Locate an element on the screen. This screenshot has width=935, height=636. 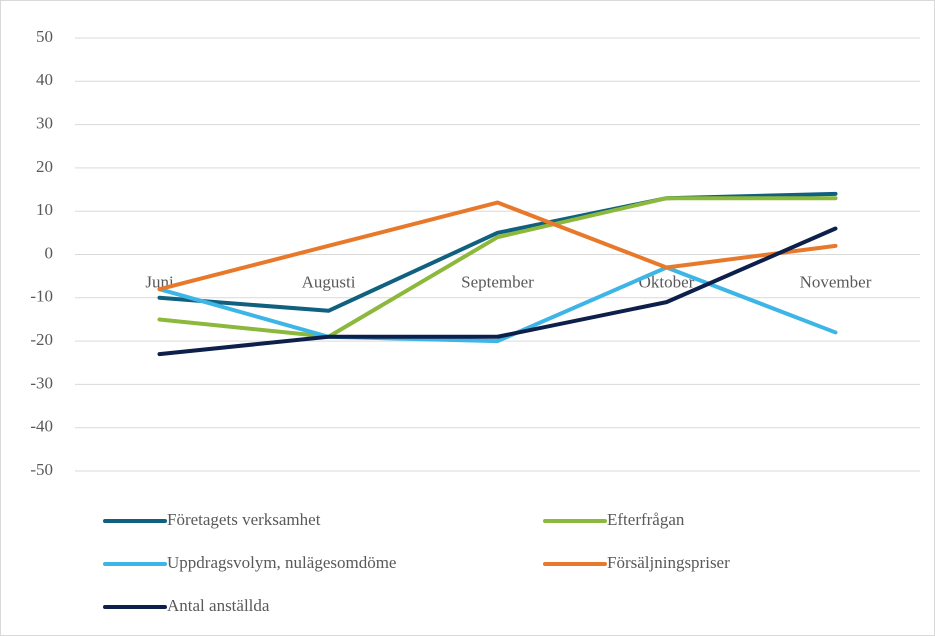
y-tick-label: 20 is located at coordinates (44, 166).